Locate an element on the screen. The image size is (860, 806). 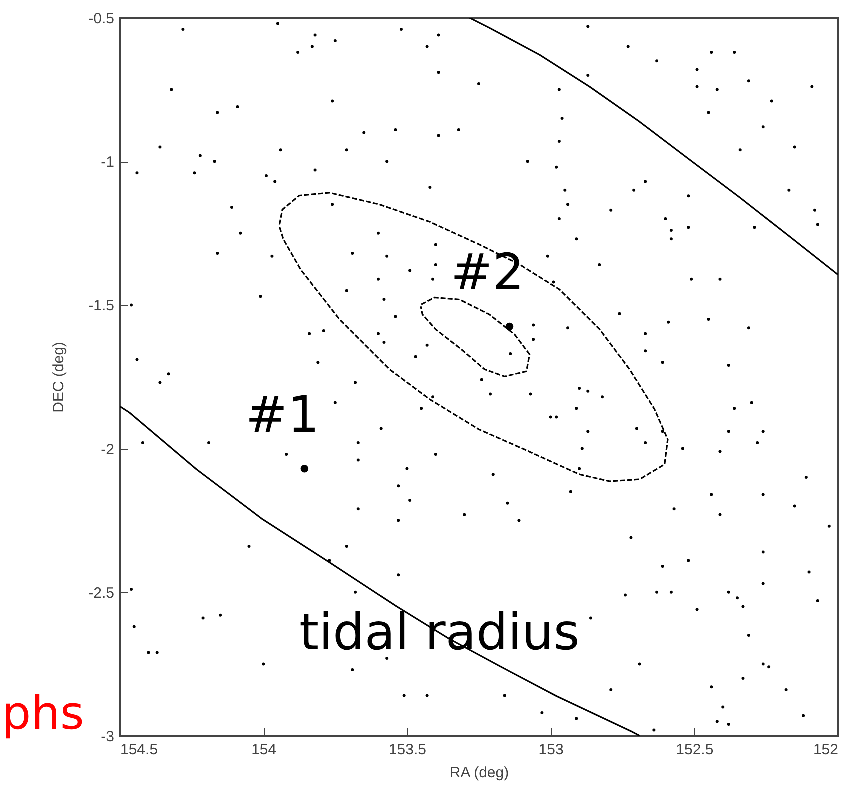
x-tick-label: 154 is located at coordinates (264, 750).